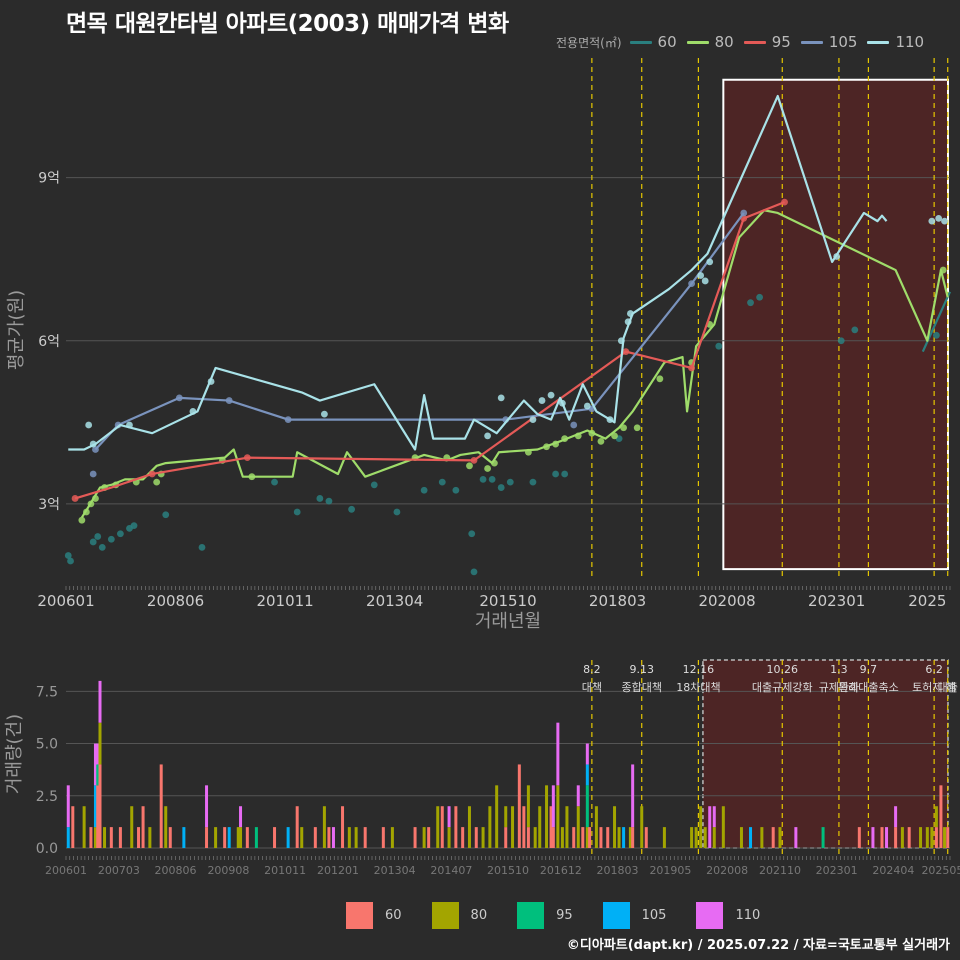  I want to click on legend-item-60: 60, so click(653, 42).